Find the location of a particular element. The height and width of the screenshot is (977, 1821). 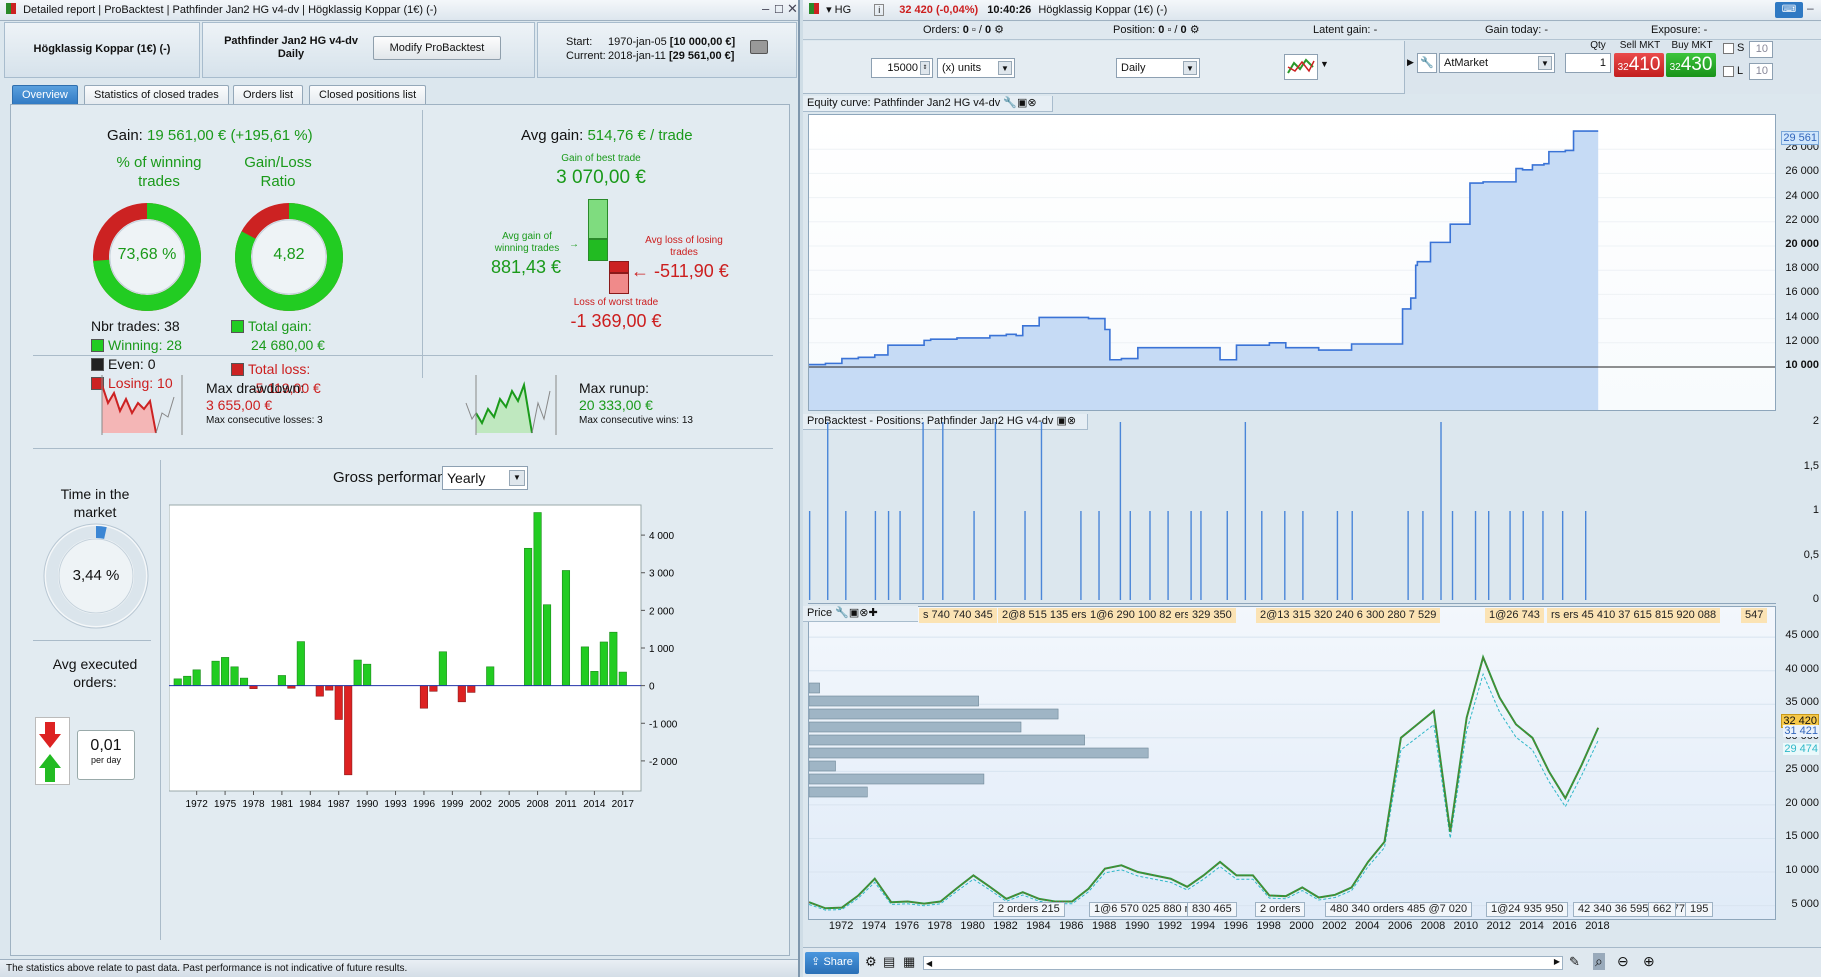

grid-icon: ▦ is located at coordinates (909, 961).